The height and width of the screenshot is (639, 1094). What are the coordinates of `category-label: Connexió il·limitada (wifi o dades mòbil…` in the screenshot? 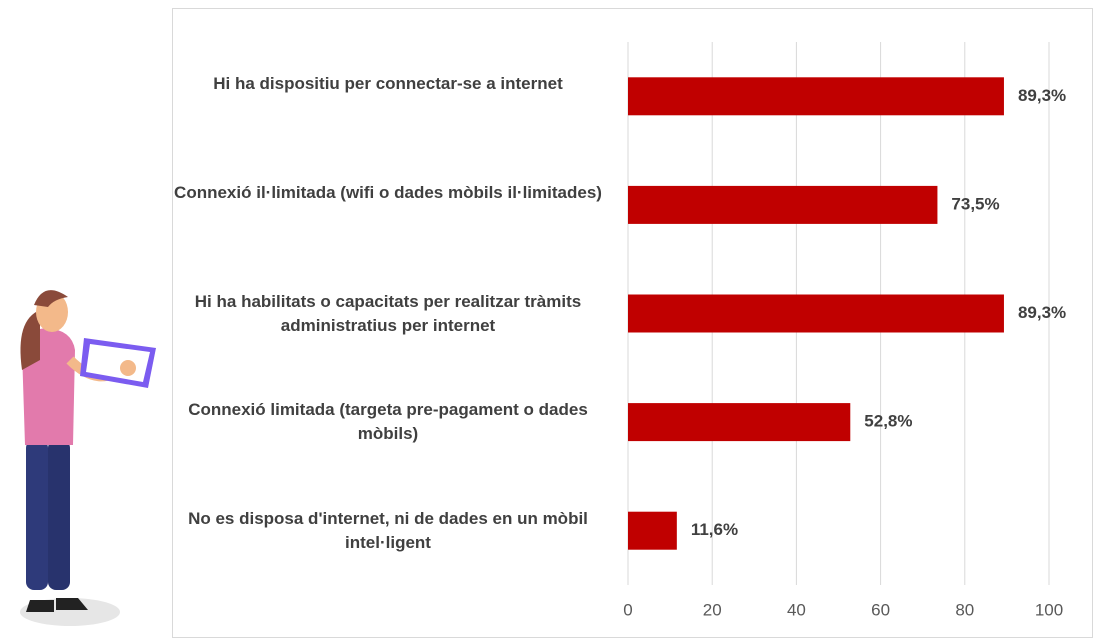 It's located at (388, 192).